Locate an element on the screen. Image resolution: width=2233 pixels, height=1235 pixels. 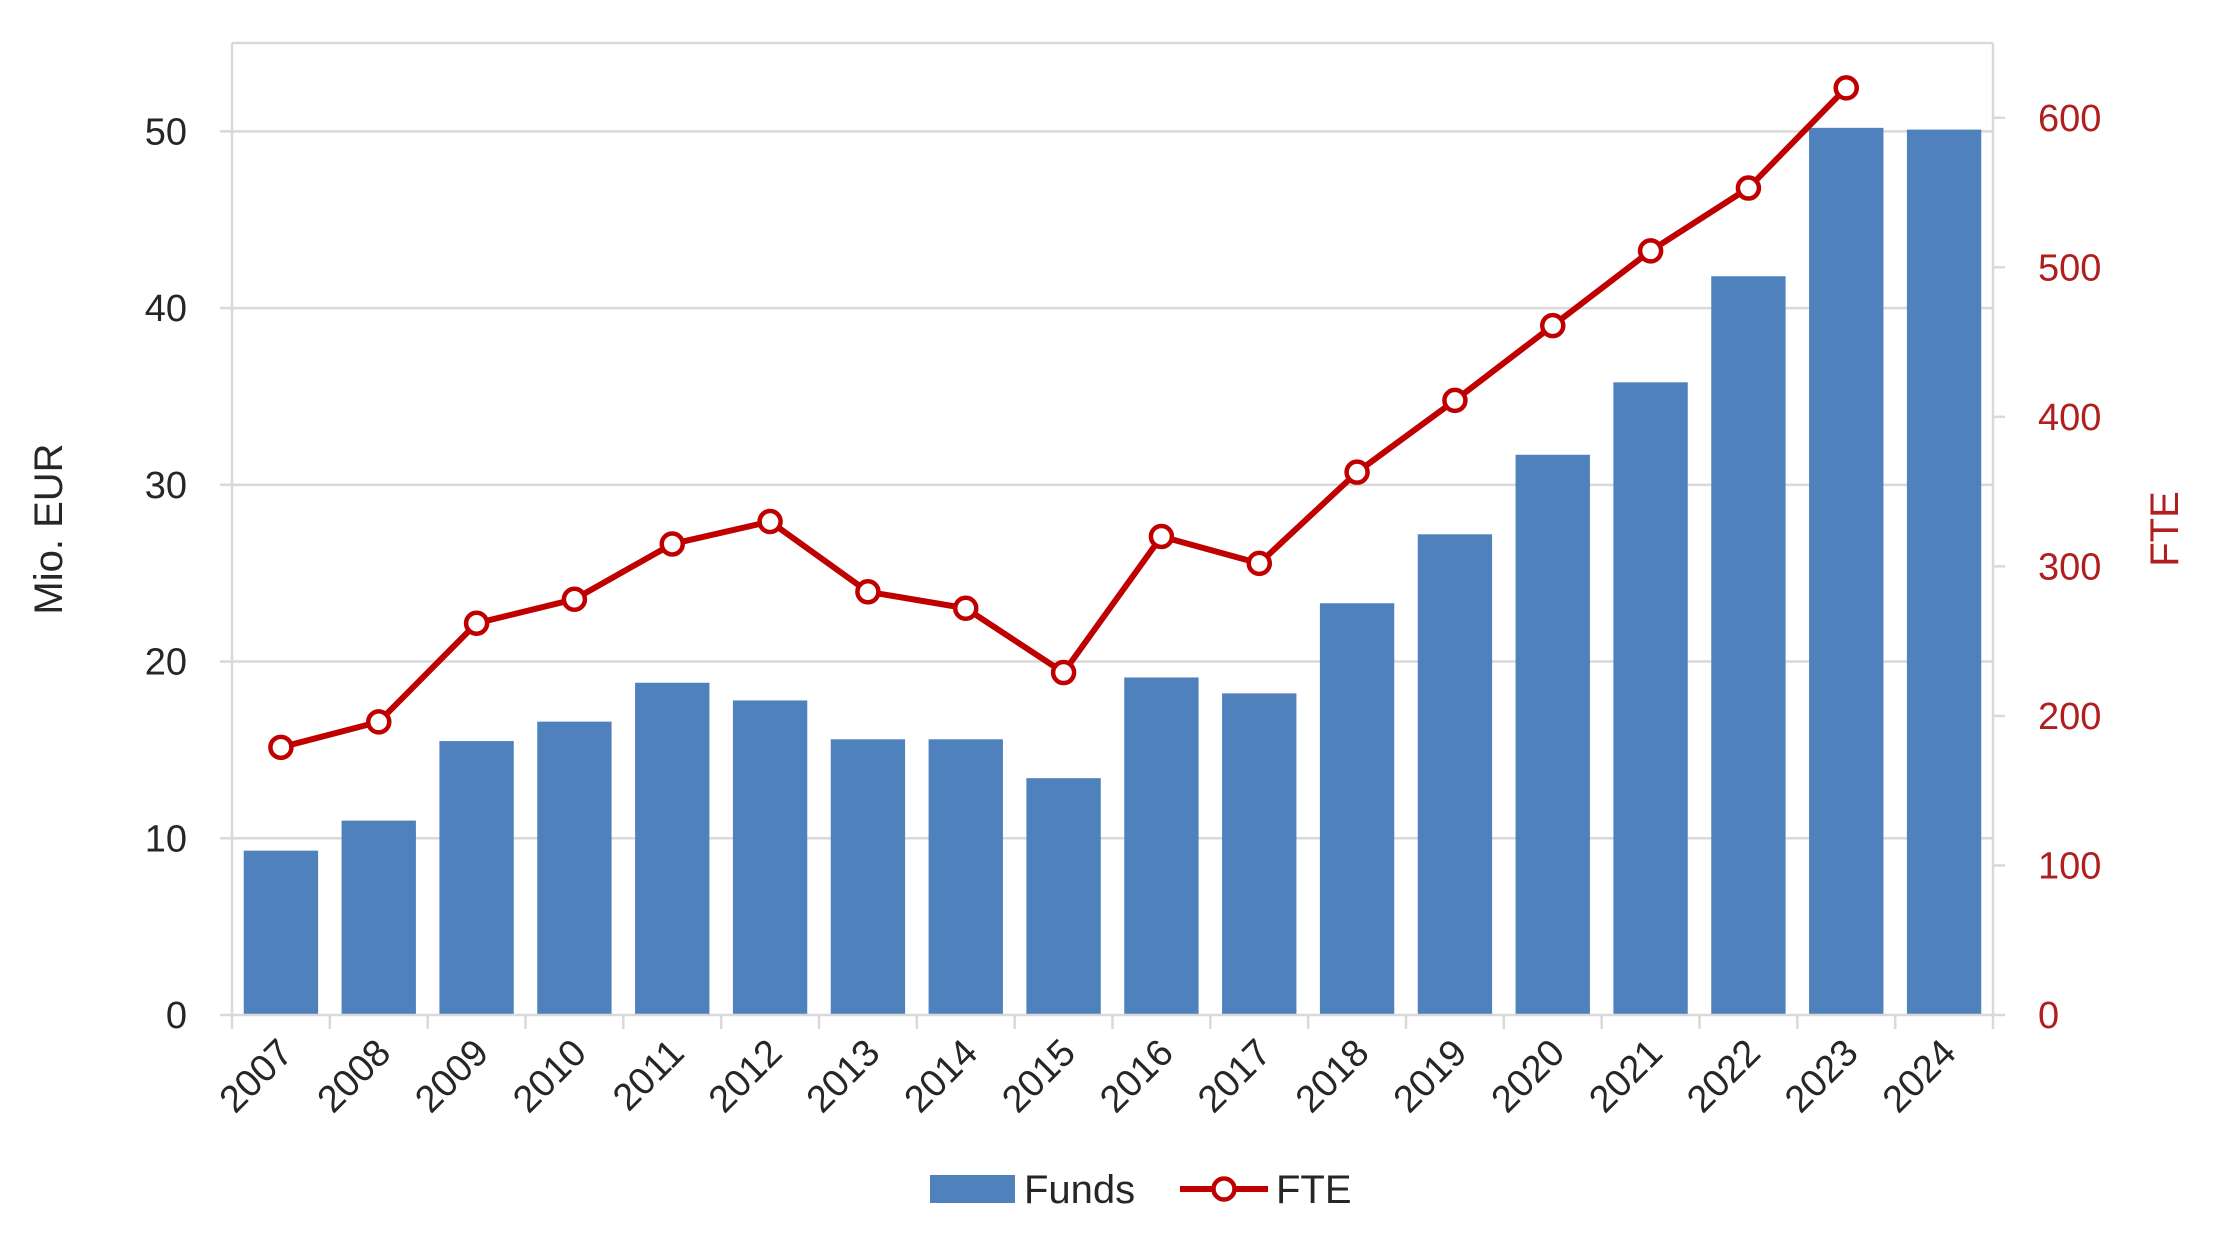
x-tick-label: 2019 is located at coordinates (1430, 1076).